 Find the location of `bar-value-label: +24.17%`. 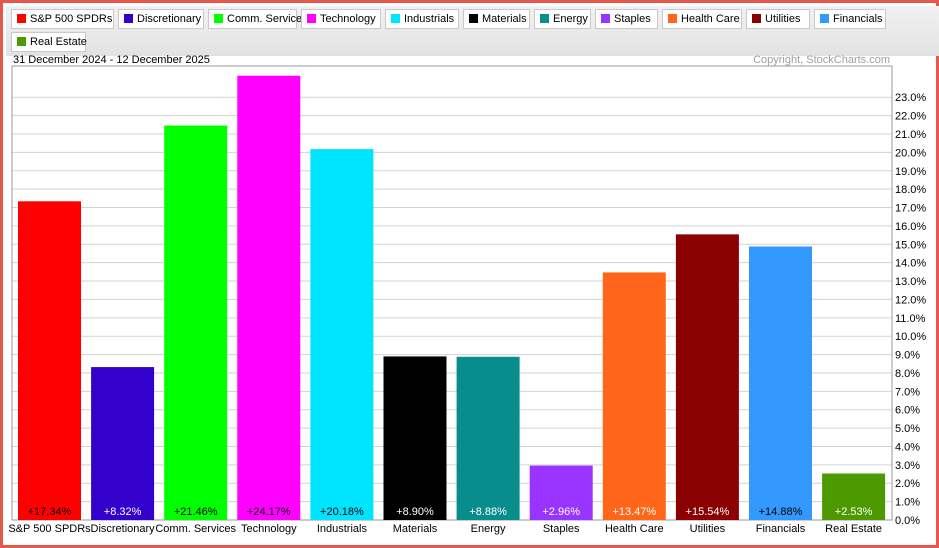

bar-value-label: +24.17% is located at coordinates (269, 512).